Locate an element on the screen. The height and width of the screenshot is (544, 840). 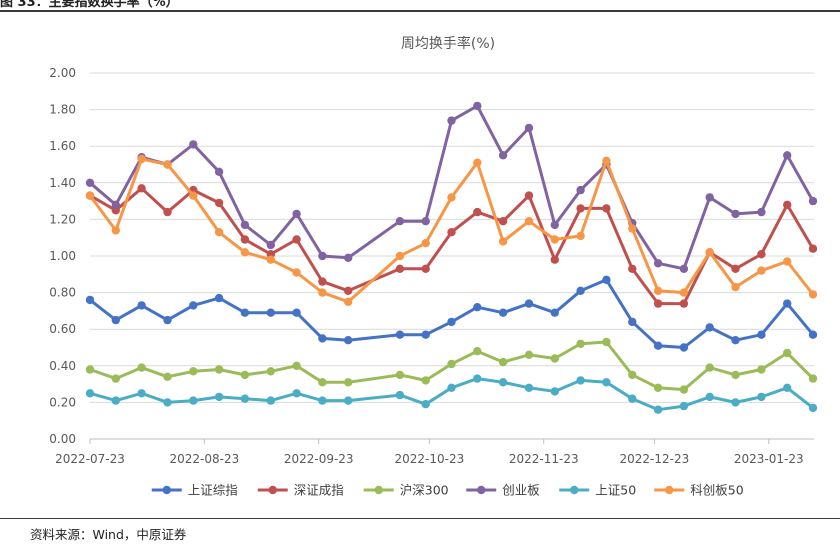
x-tick-label: 2022-08-23 is located at coordinates (204, 459).